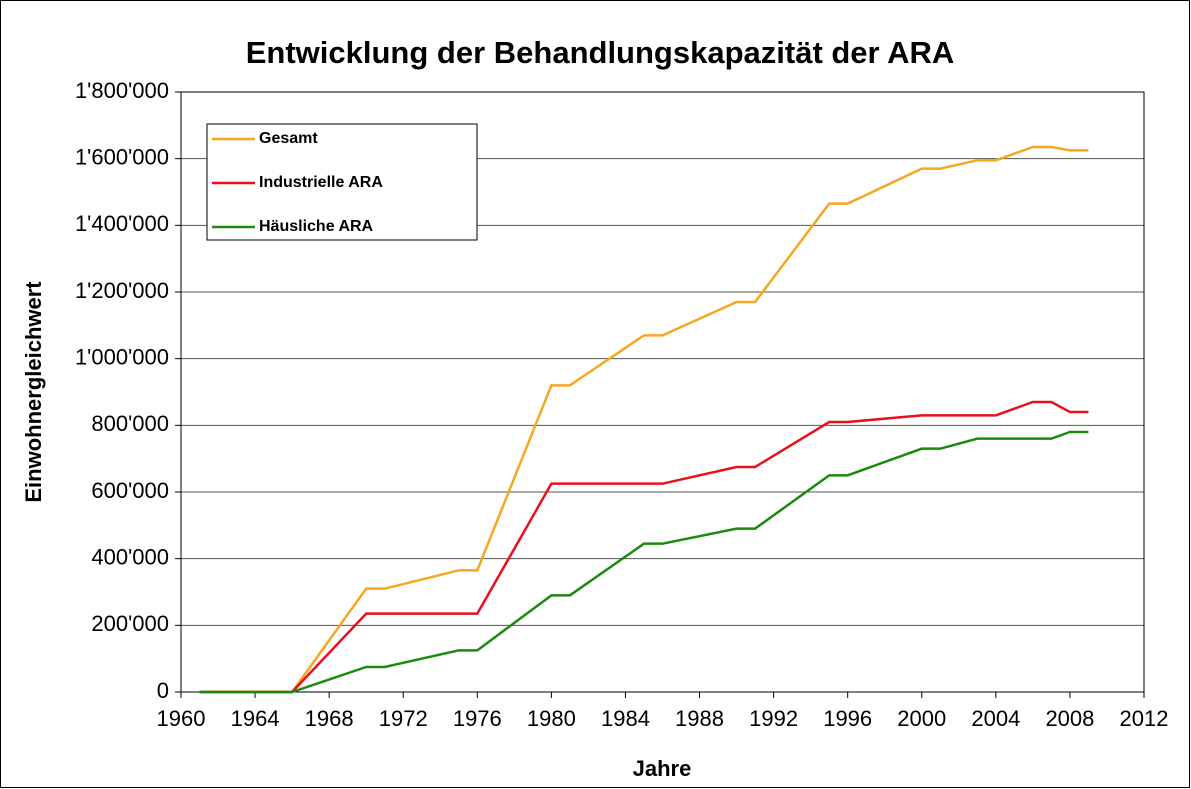 This screenshot has width=1191, height=789. Describe the element at coordinates (403, 718) in the screenshot. I see `x-tick-label: 1972` at that location.